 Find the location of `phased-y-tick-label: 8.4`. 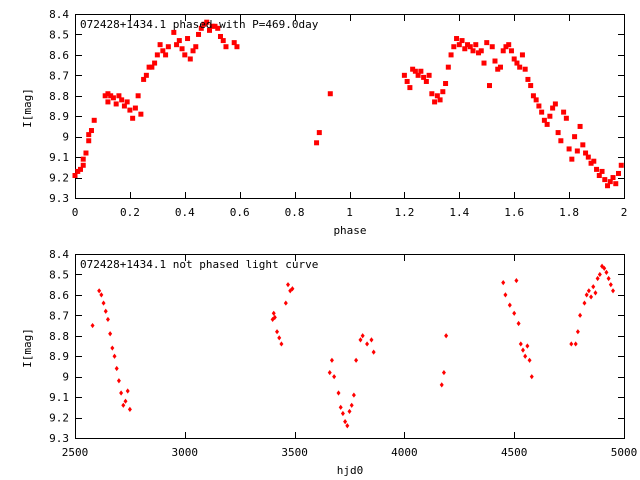

phased-y-tick-label: 8.4 is located at coordinates (59, 14).